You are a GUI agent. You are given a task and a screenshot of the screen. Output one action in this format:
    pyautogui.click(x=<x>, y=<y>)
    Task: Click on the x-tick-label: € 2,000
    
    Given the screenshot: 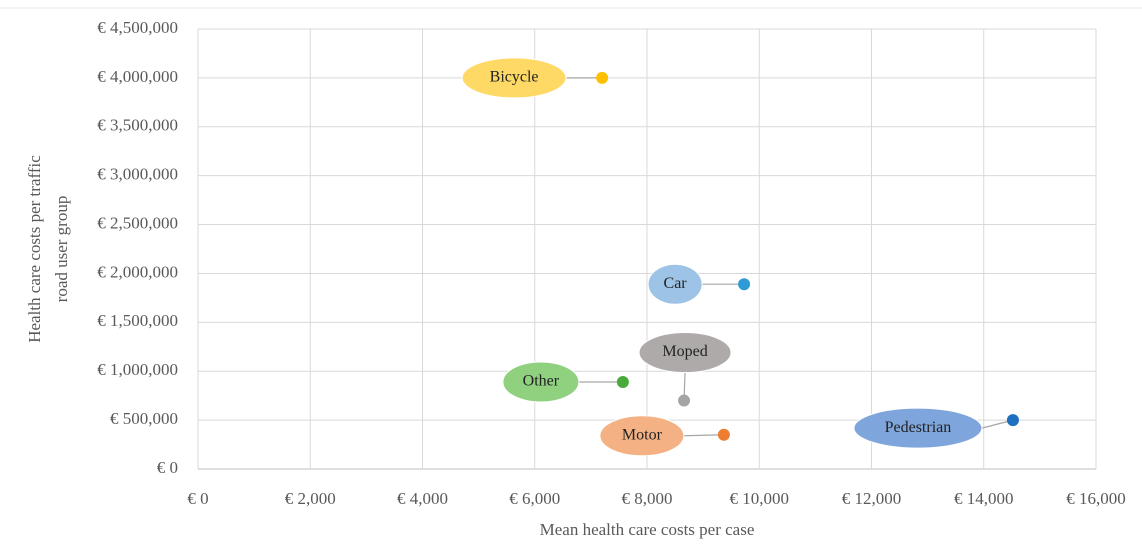 What is the action you would take?
    pyautogui.click(x=310, y=498)
    